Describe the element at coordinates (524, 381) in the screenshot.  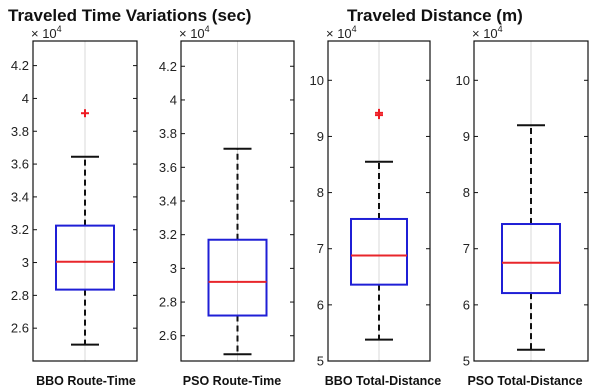
I see `category-label: PSO Total-Distance` at that location.